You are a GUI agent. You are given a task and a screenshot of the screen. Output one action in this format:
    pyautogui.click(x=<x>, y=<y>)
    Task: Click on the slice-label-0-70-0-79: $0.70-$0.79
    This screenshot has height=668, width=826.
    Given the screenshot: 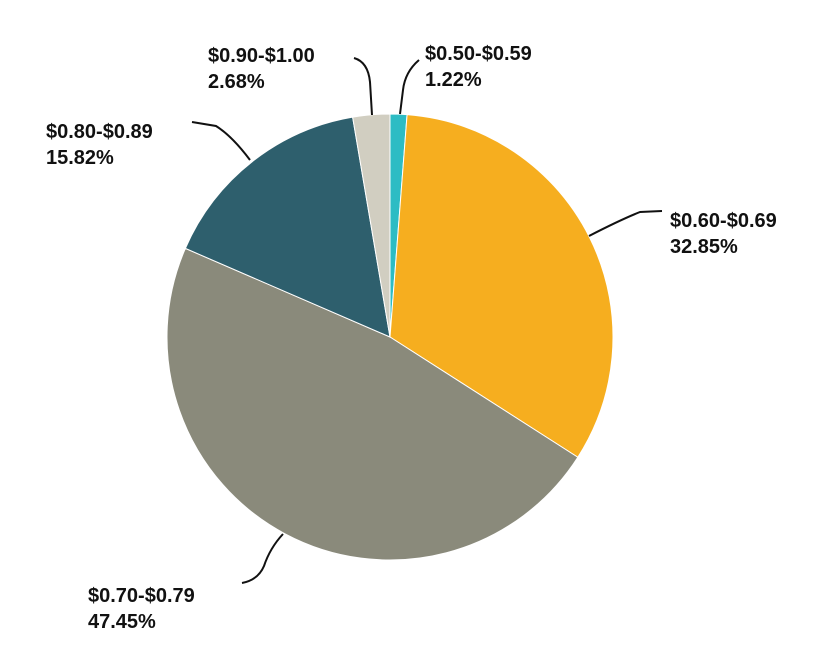 What is the action you would take?
    pyautogui.click(x=141, y=596)
    